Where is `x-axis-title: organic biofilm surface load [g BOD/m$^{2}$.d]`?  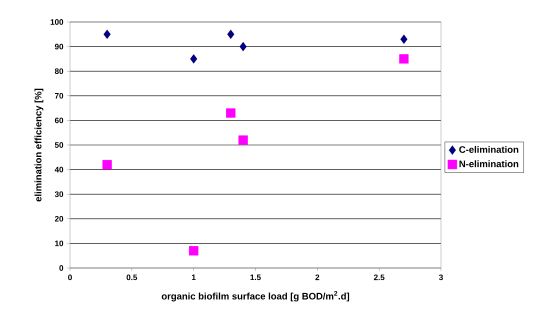
x-axis-title: organic biofilm surface load [g BOD/m$^{2}$.d] is located at coordinates (256, 296).